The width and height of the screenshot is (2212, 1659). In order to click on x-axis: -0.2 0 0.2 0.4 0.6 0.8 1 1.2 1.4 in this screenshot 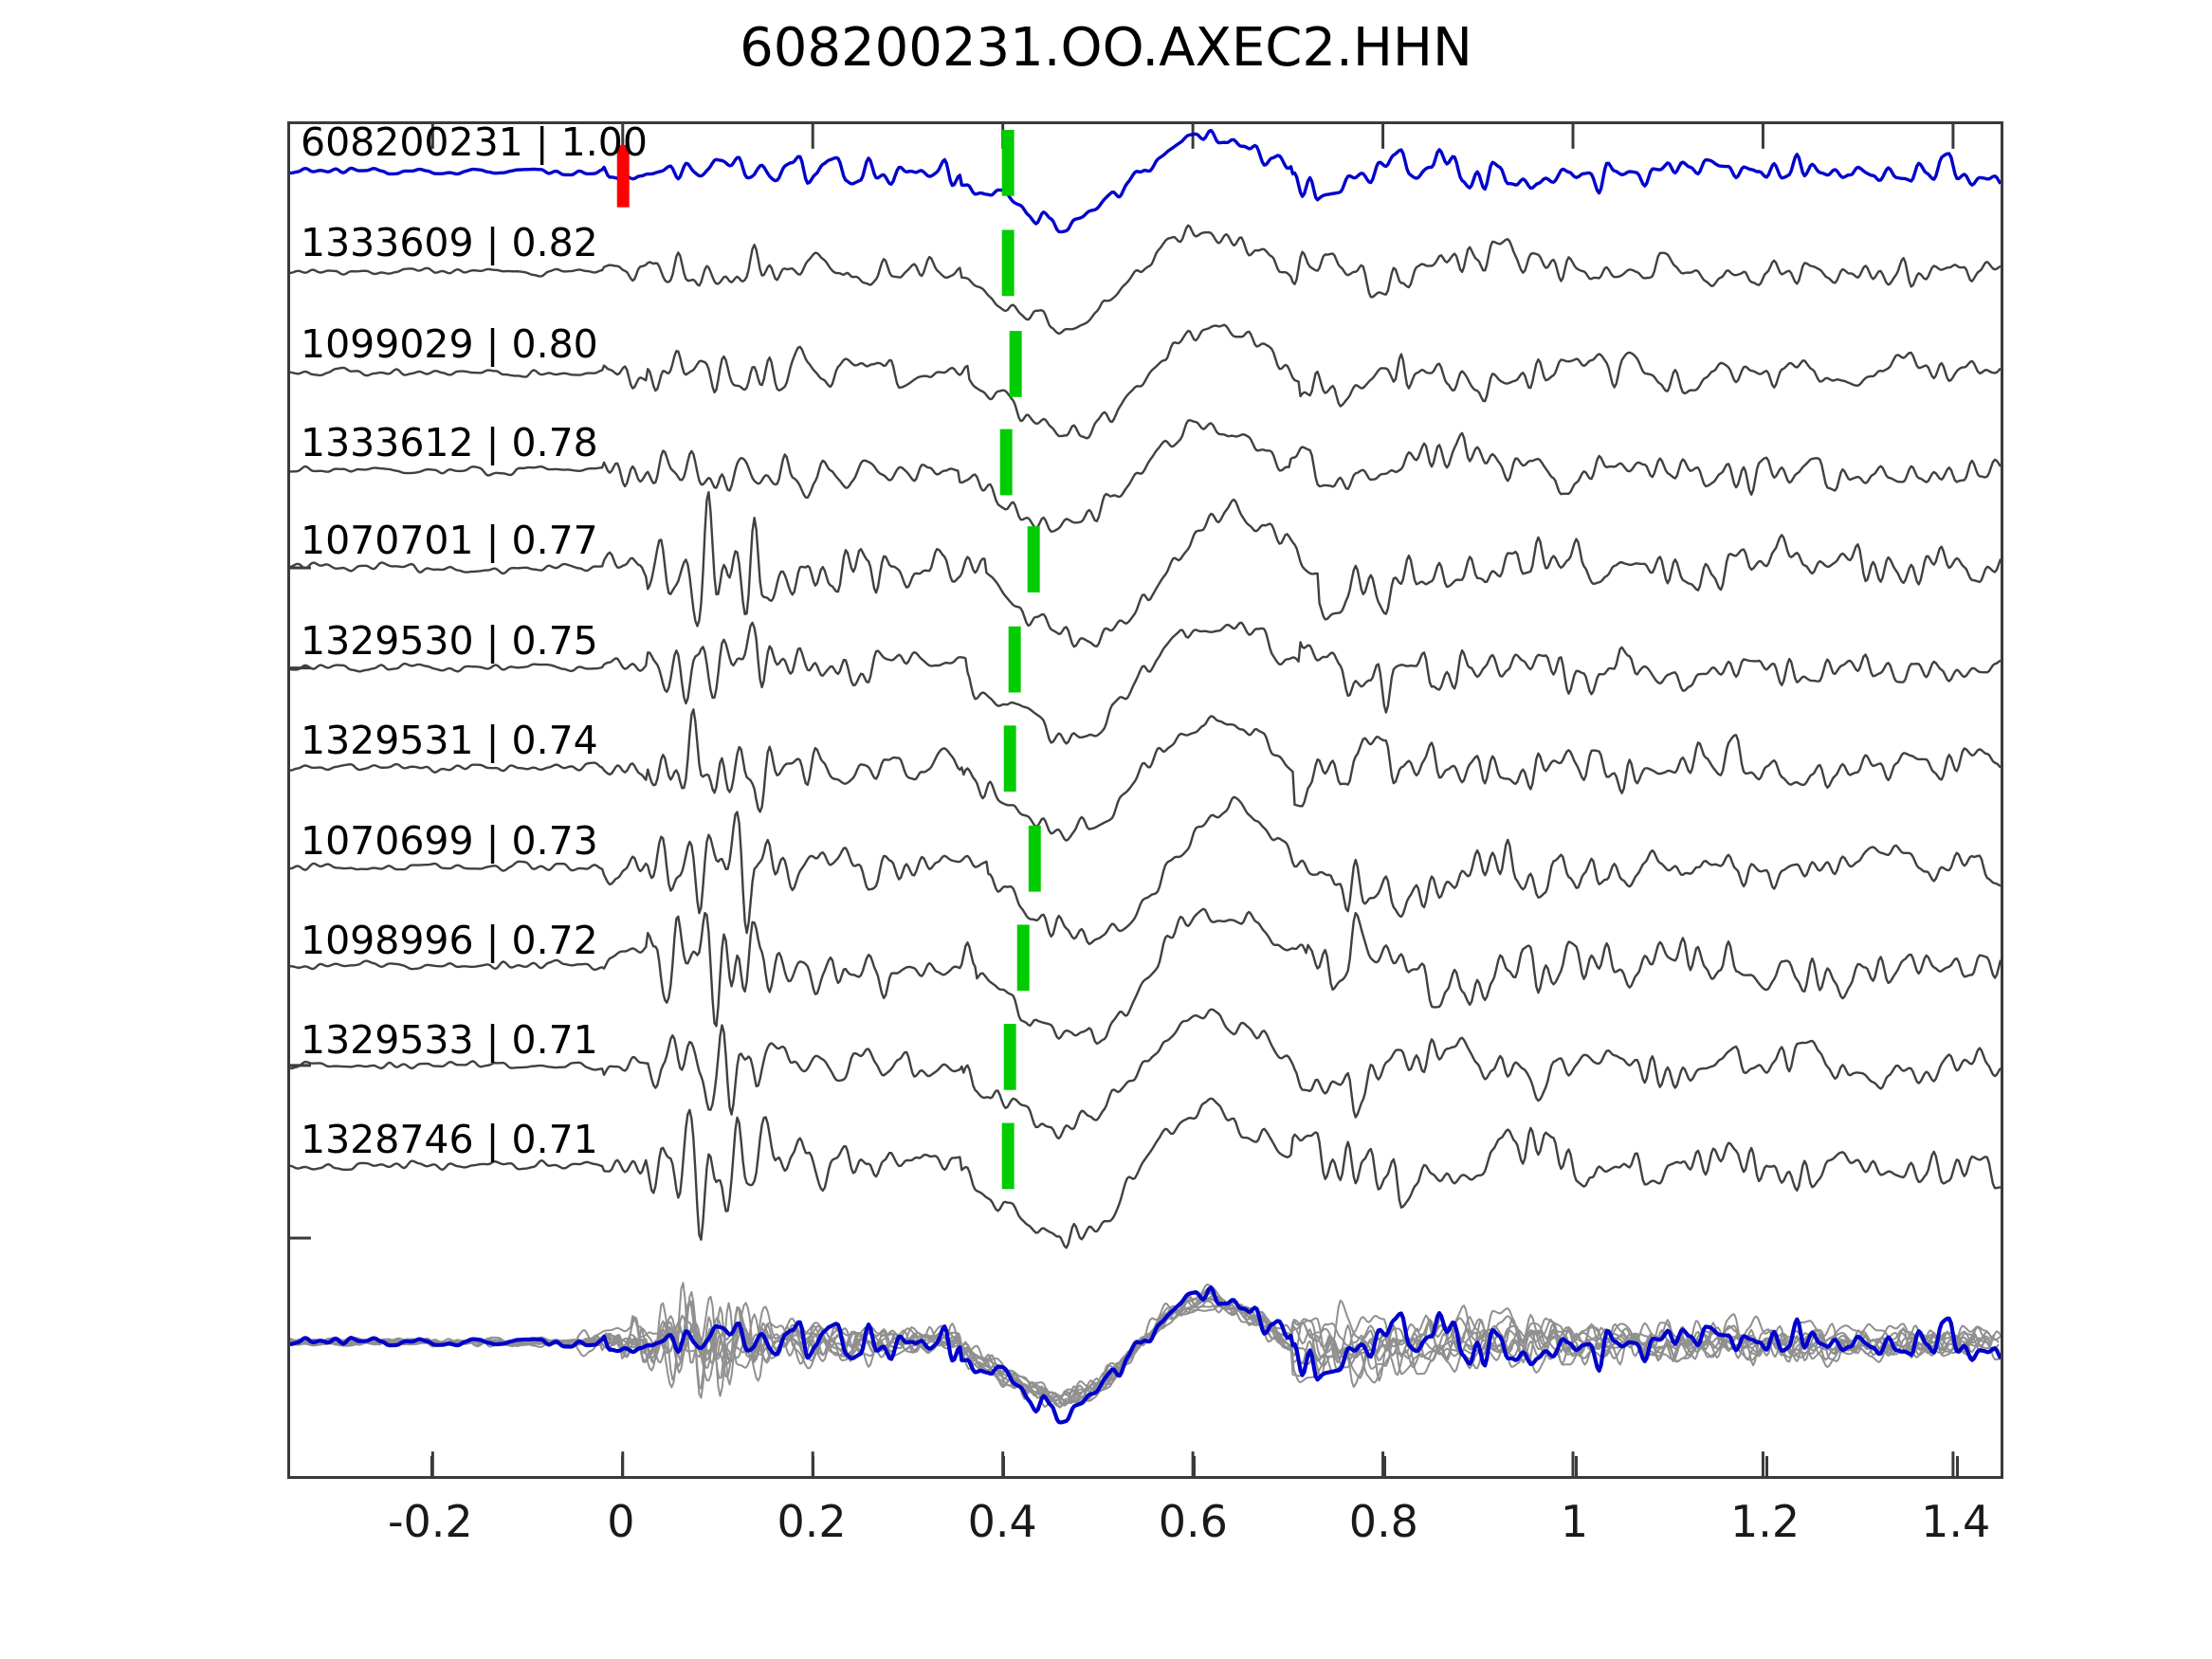, I will do `click(1145, 1510)`.